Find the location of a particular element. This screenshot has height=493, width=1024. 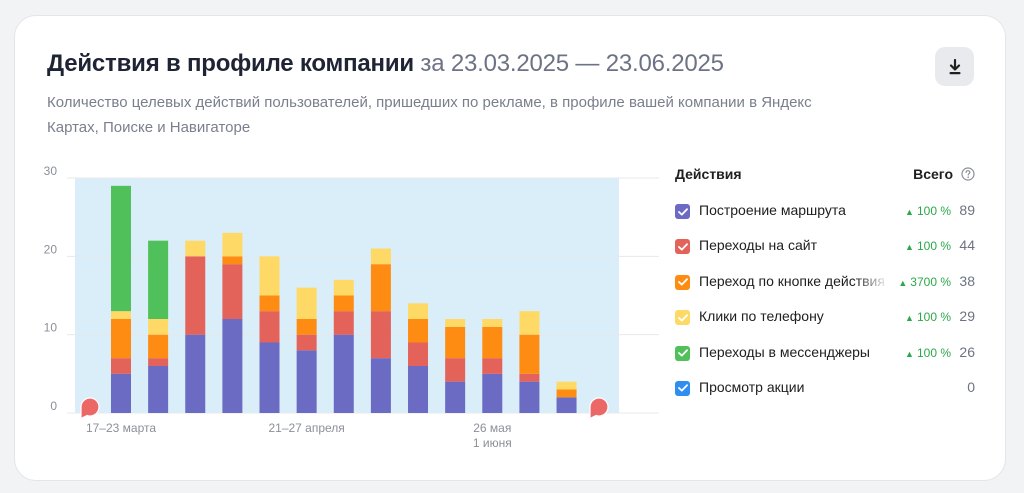

title-text: Действия в профиле компании is located at coordinates (230, 63).